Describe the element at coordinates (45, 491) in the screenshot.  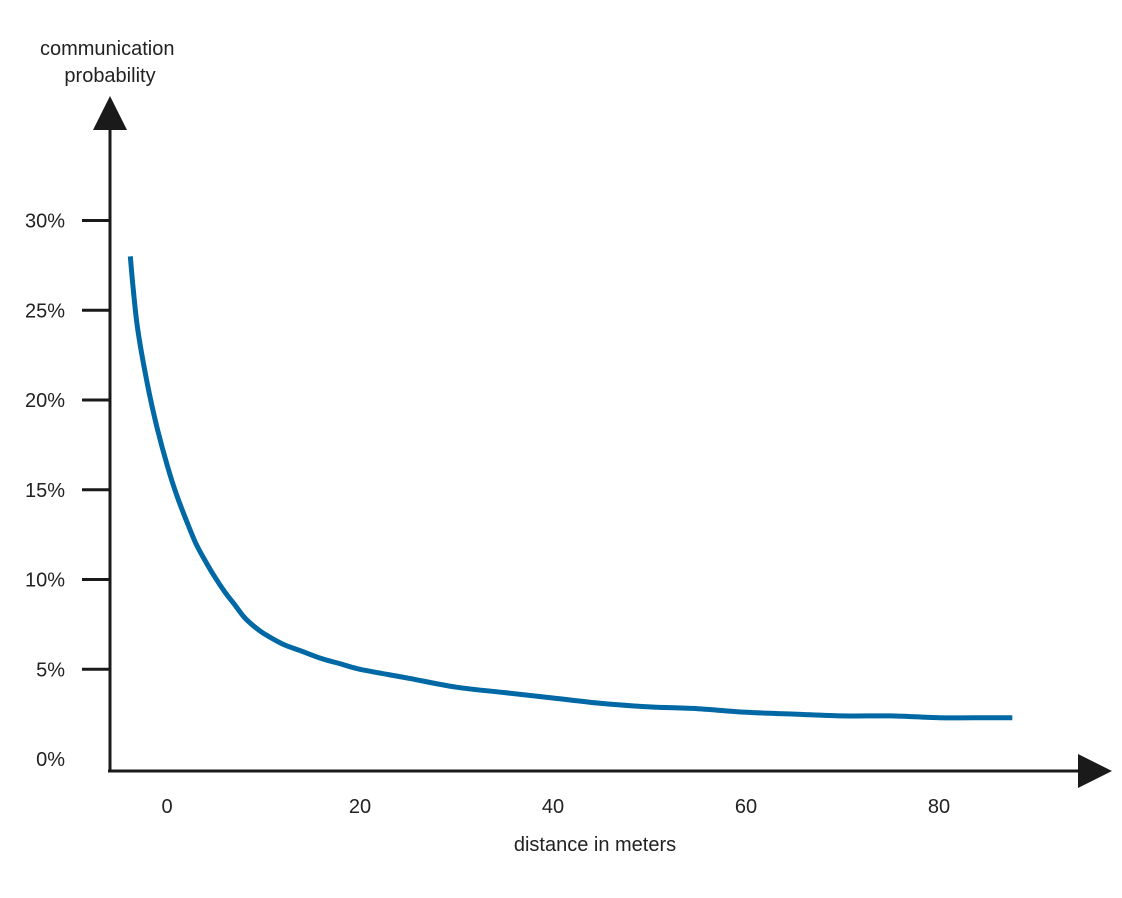
I see `y-tick-label: 15%` at that location.